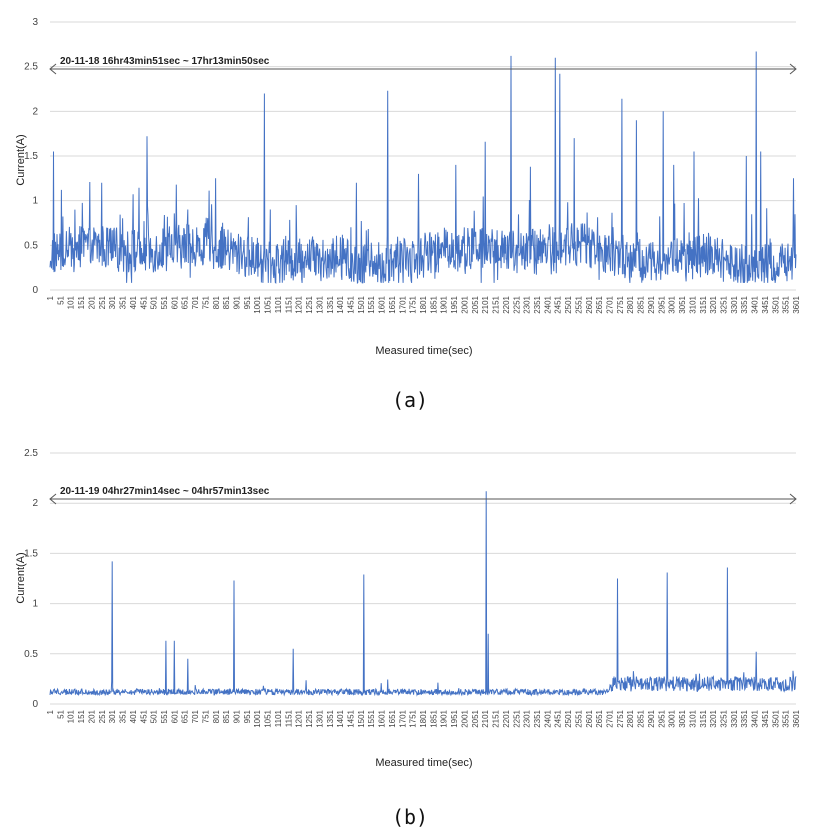 The height and width of the screenshot is (838, 814). Describe the element at coordinates (299, 718) in the screenshot. I see `x-tick-label: 1201` at that location.